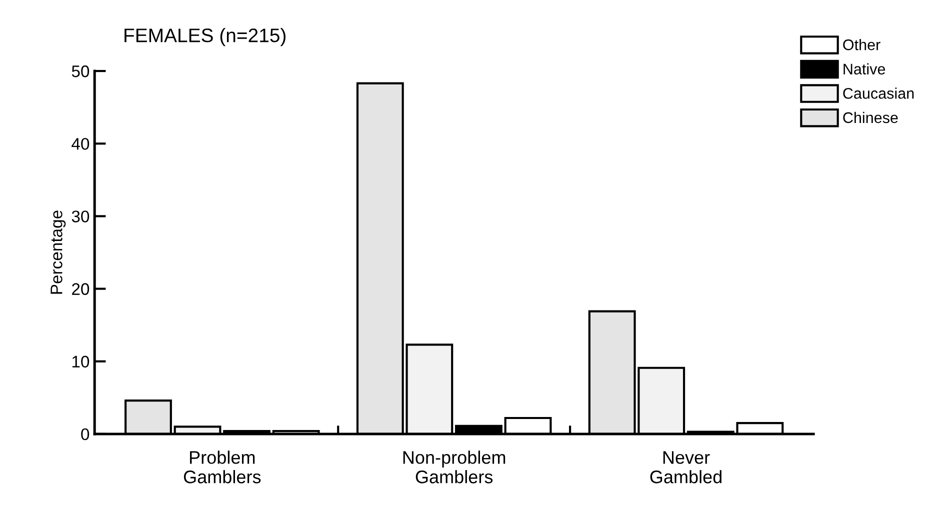 The width and height of the screenshot is (946, 526). I want to click on y-tick-label: 20, so click(81, 289).